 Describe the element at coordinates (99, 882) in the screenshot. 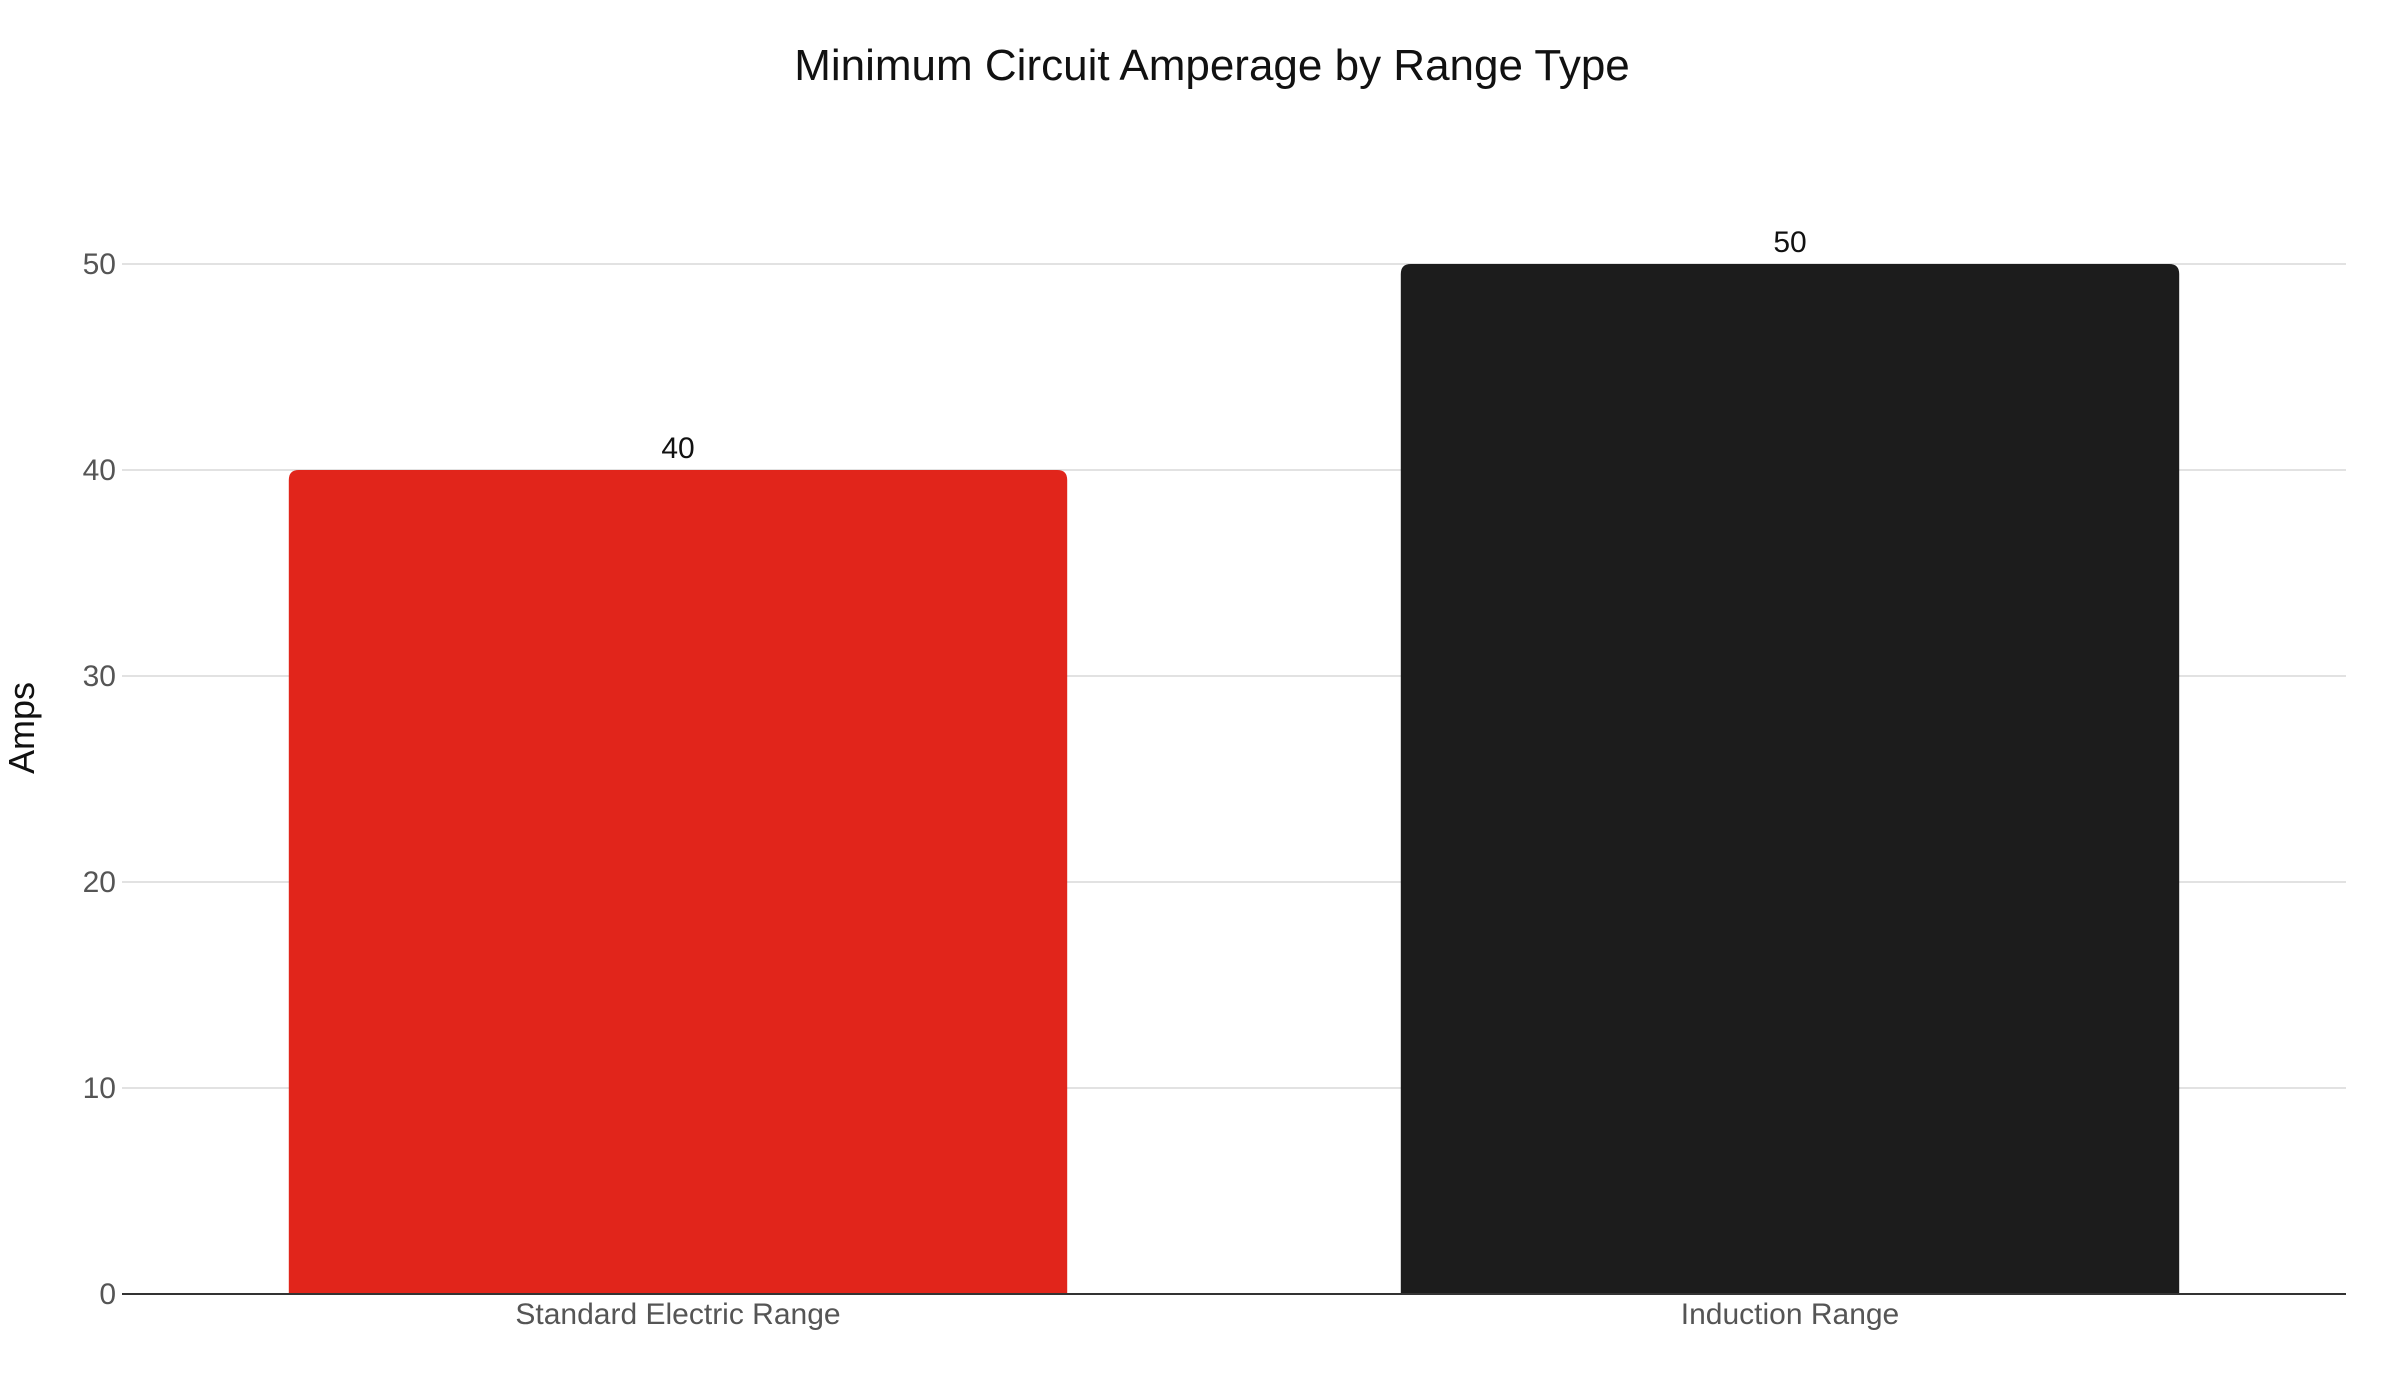

I see `y-tick-label: 20` at that location.